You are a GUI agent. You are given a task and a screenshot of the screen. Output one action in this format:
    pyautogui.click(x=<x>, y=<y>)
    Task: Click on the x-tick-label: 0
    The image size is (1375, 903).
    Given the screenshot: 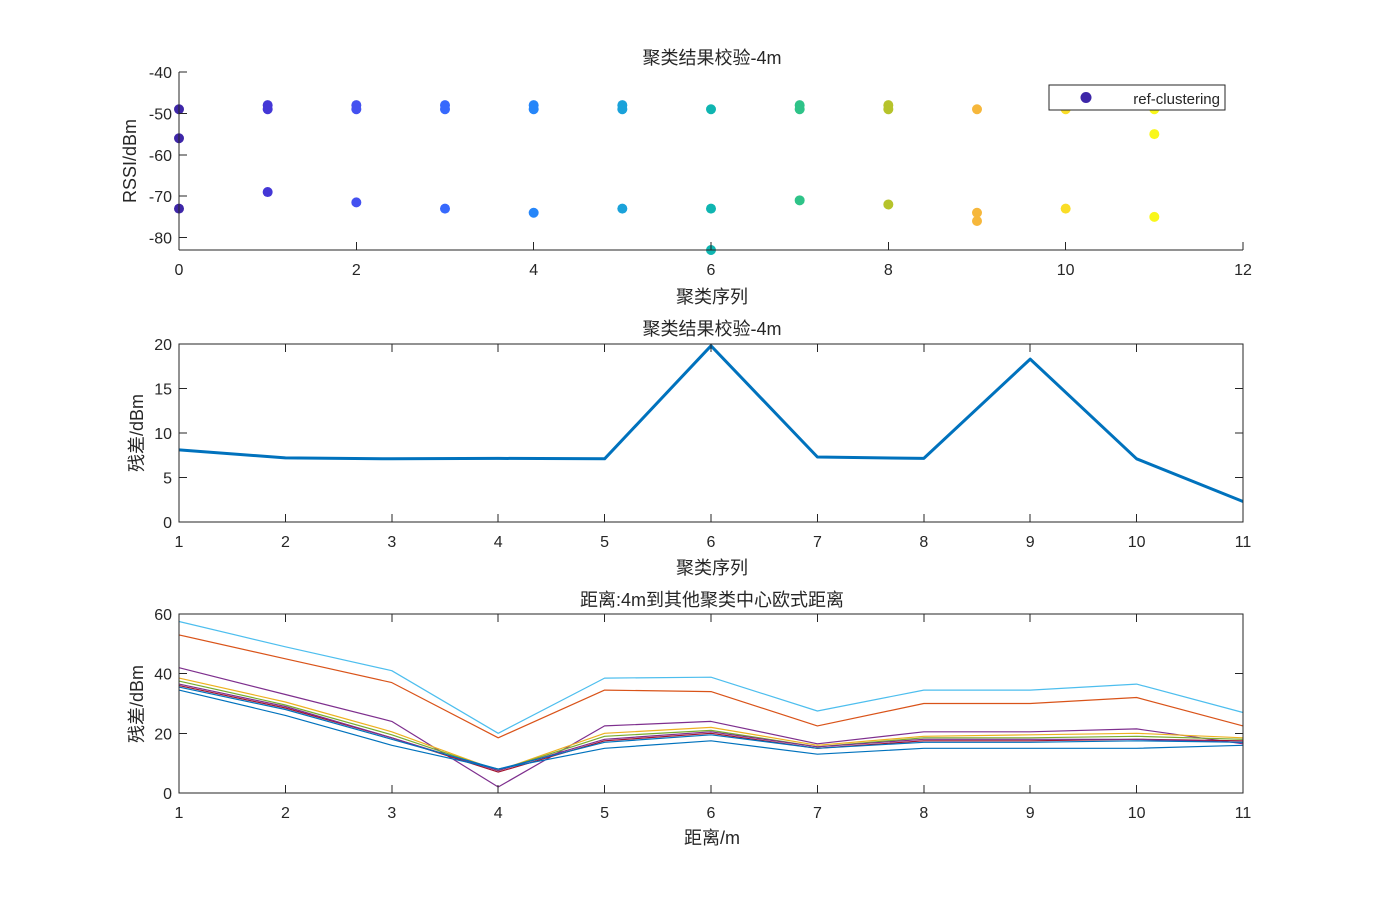 What is the action you would take?
    pyautogui.click(x=179, y=270)
    